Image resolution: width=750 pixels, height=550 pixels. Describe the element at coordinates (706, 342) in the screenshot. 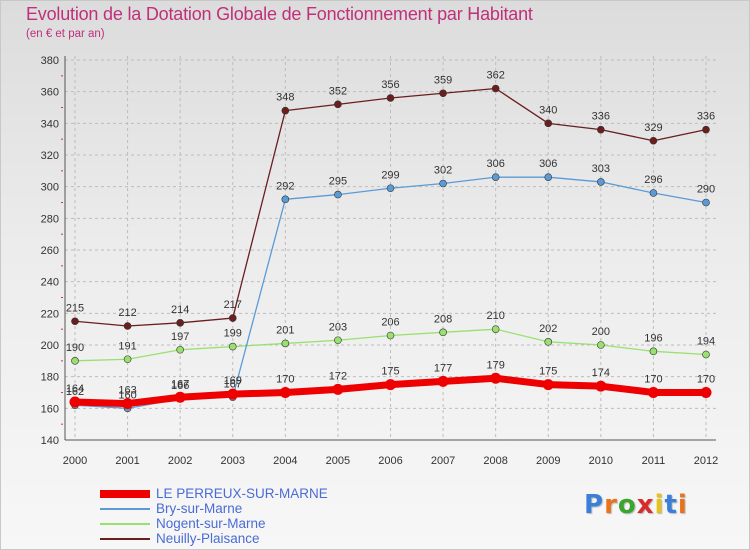

I see `data-label: 194` at that location.